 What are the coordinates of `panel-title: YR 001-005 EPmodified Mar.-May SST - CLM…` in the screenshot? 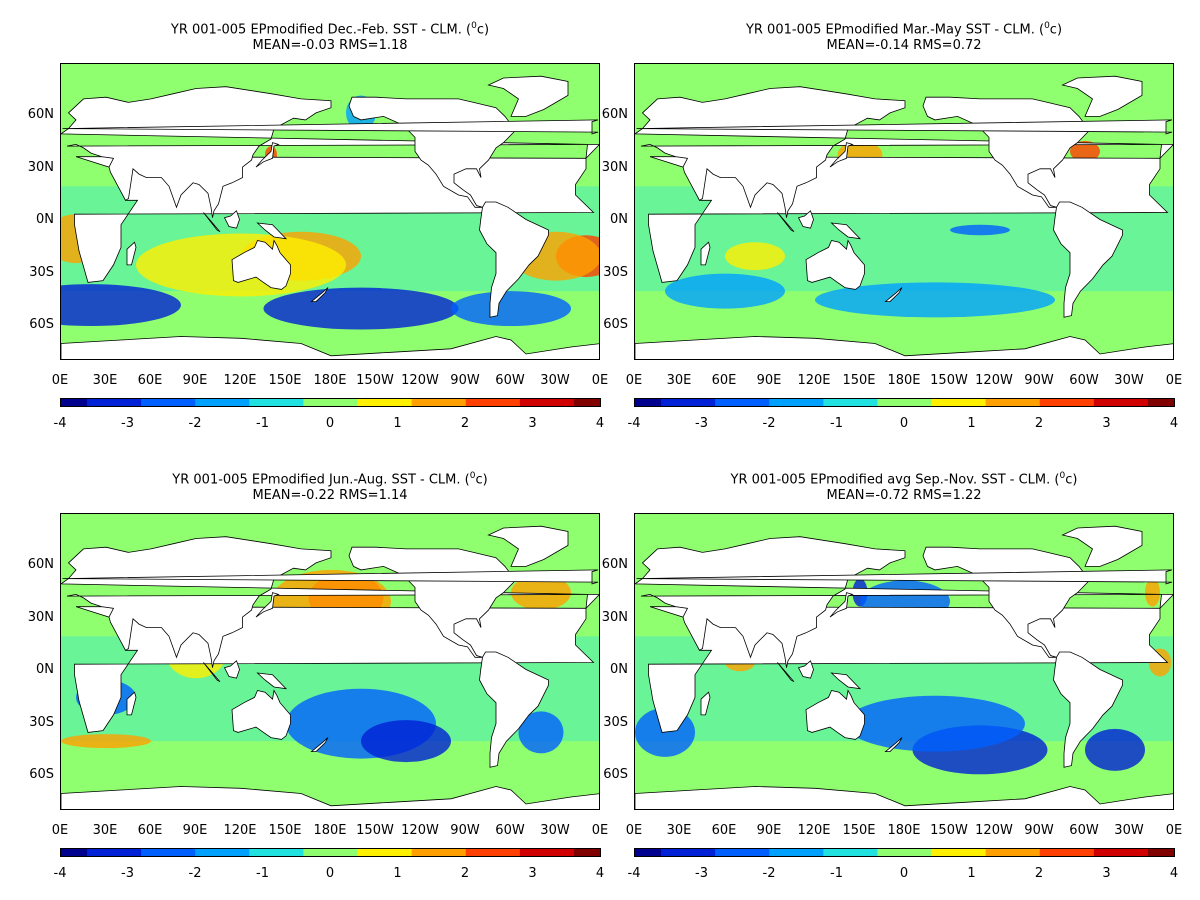 It's located at (904, 29).